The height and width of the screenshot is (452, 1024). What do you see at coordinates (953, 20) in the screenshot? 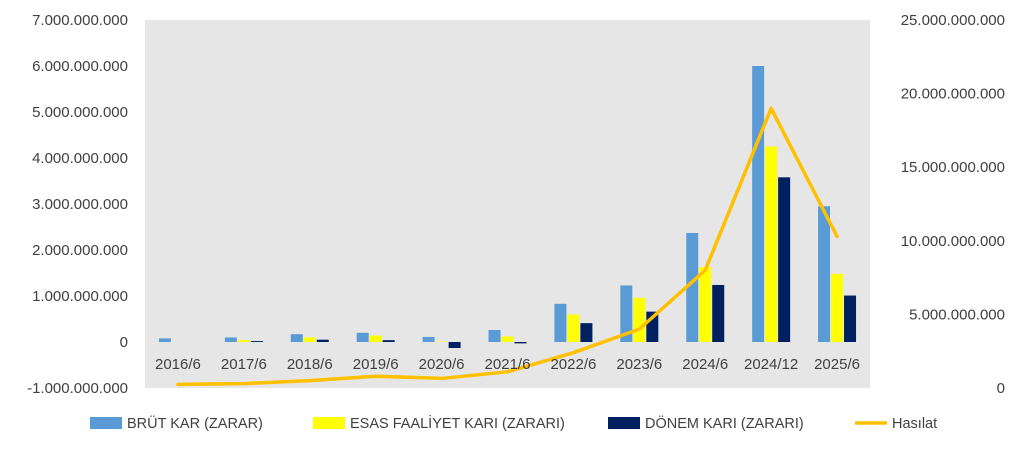
I see `right-tick-label: 25.000.000.000` at bounding box center [953, 20].